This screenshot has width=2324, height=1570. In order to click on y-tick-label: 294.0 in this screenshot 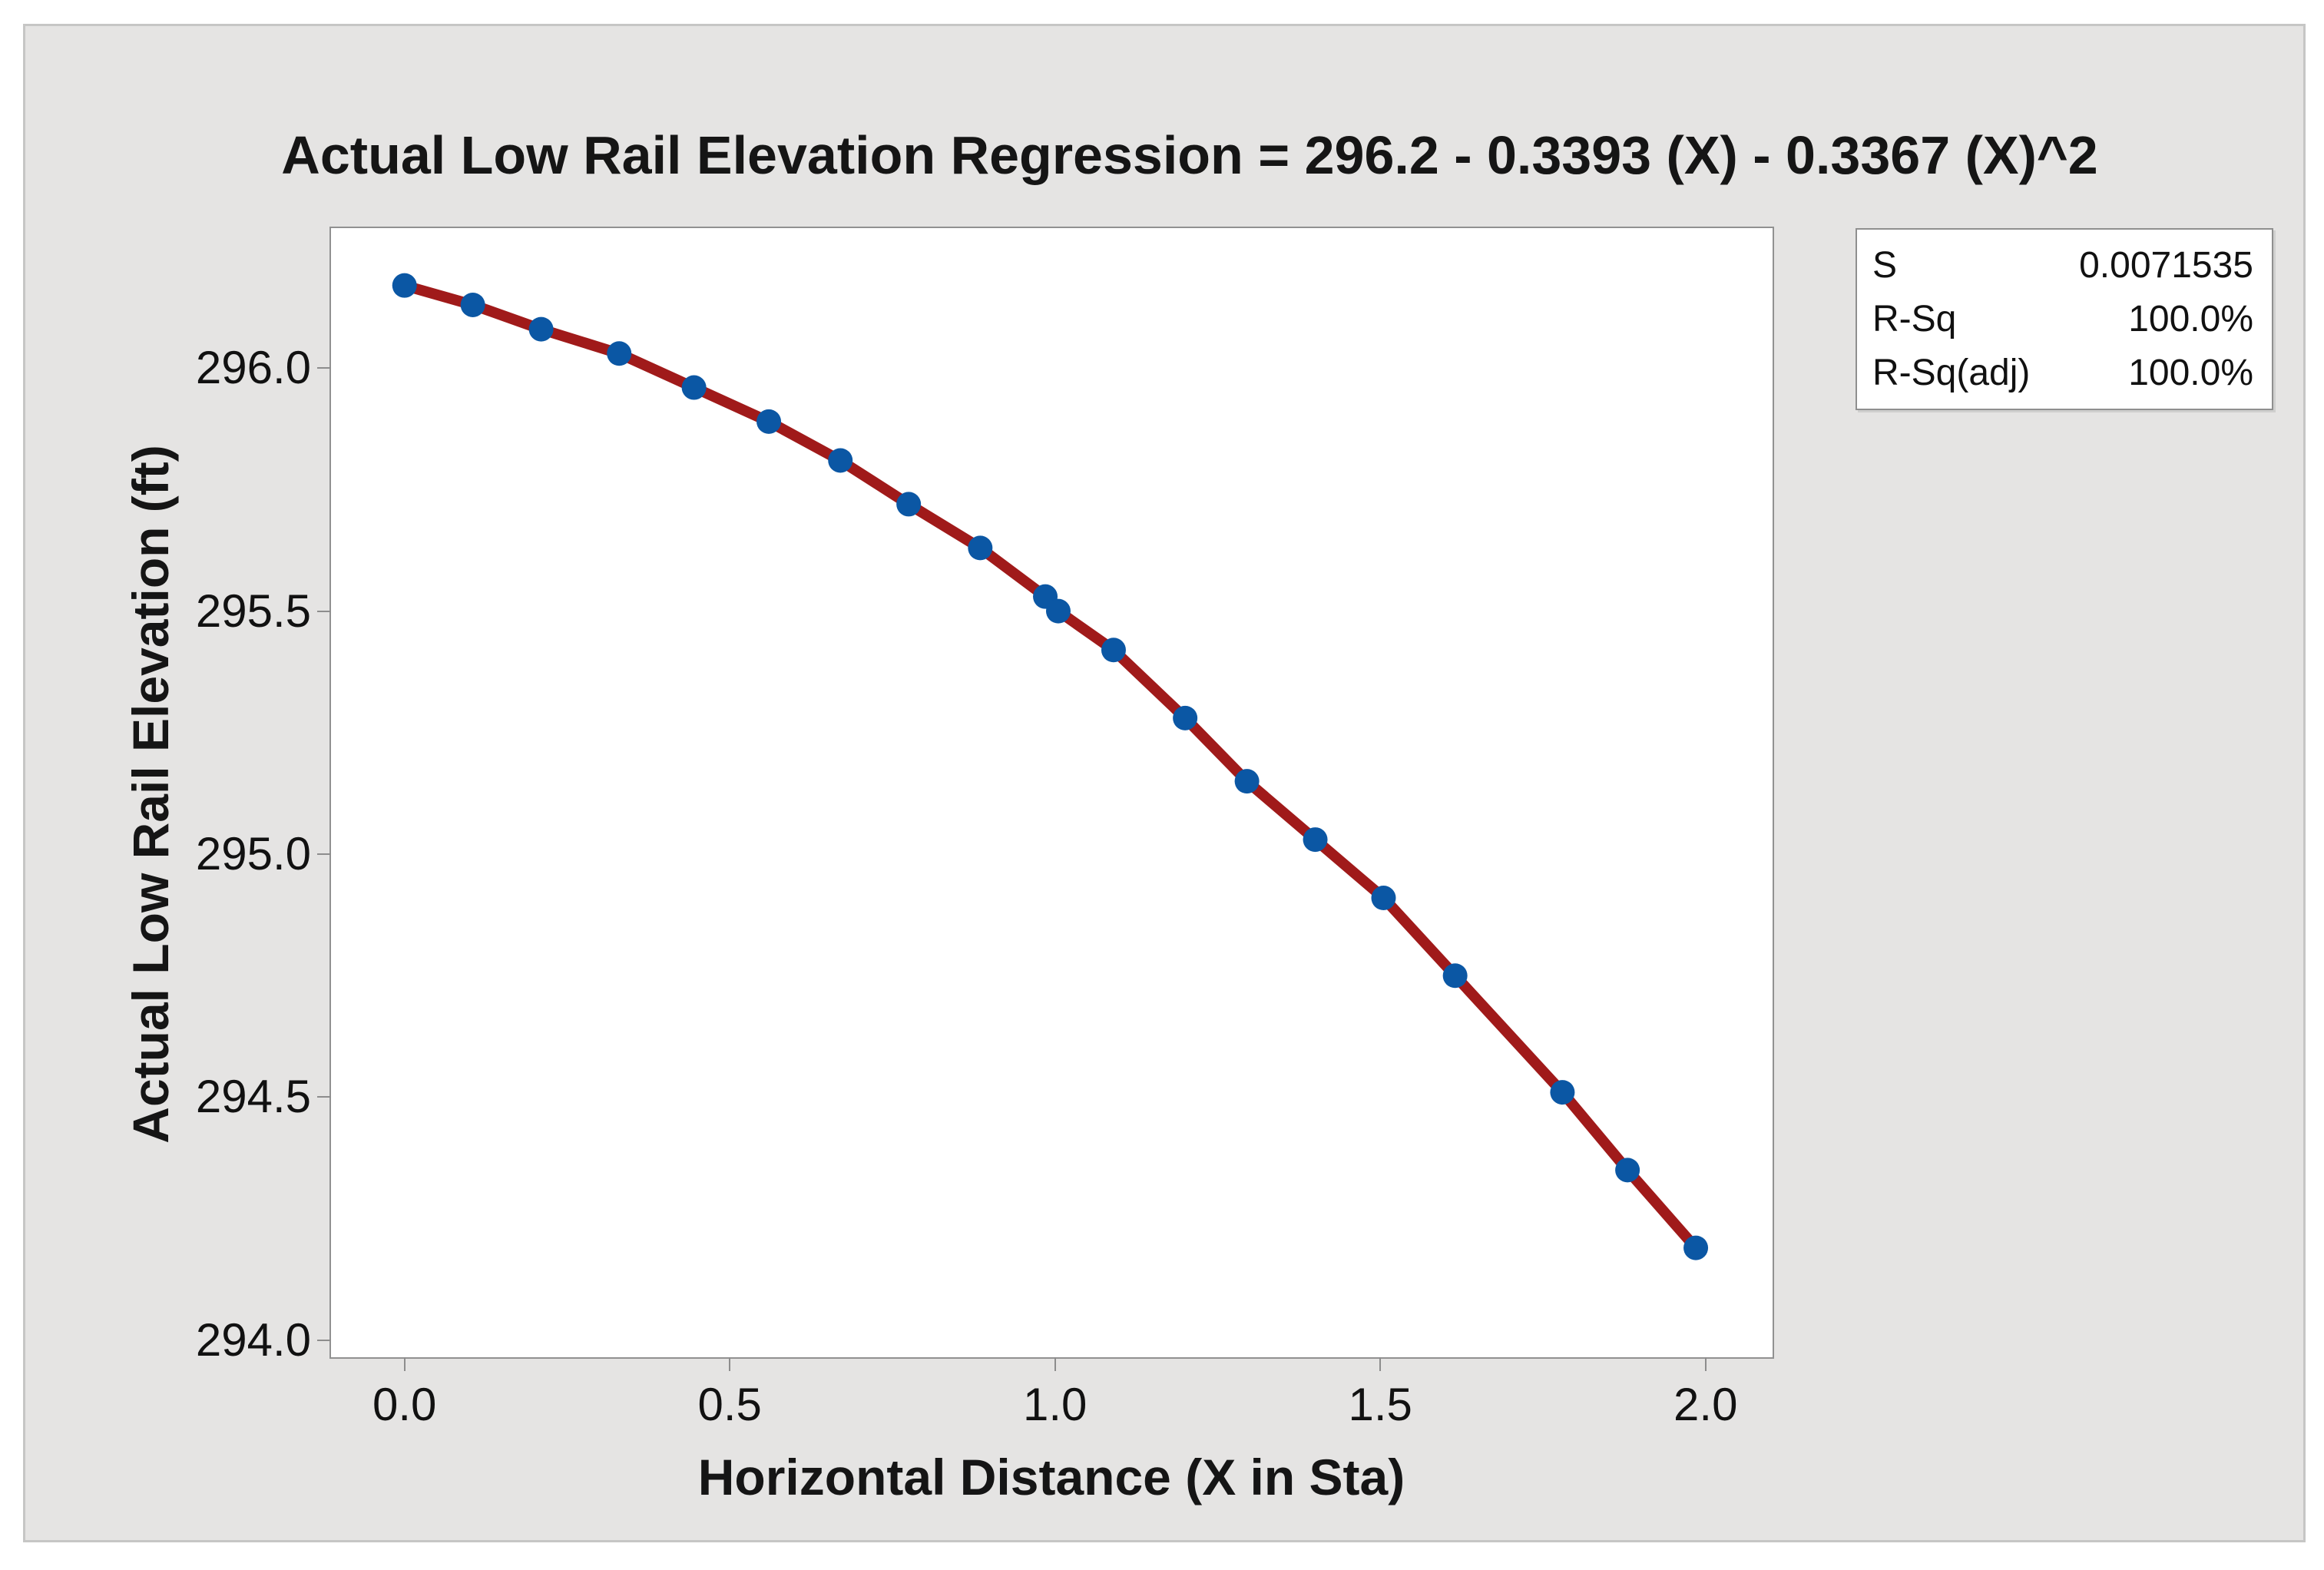, I will do `click(253, 1339)`.